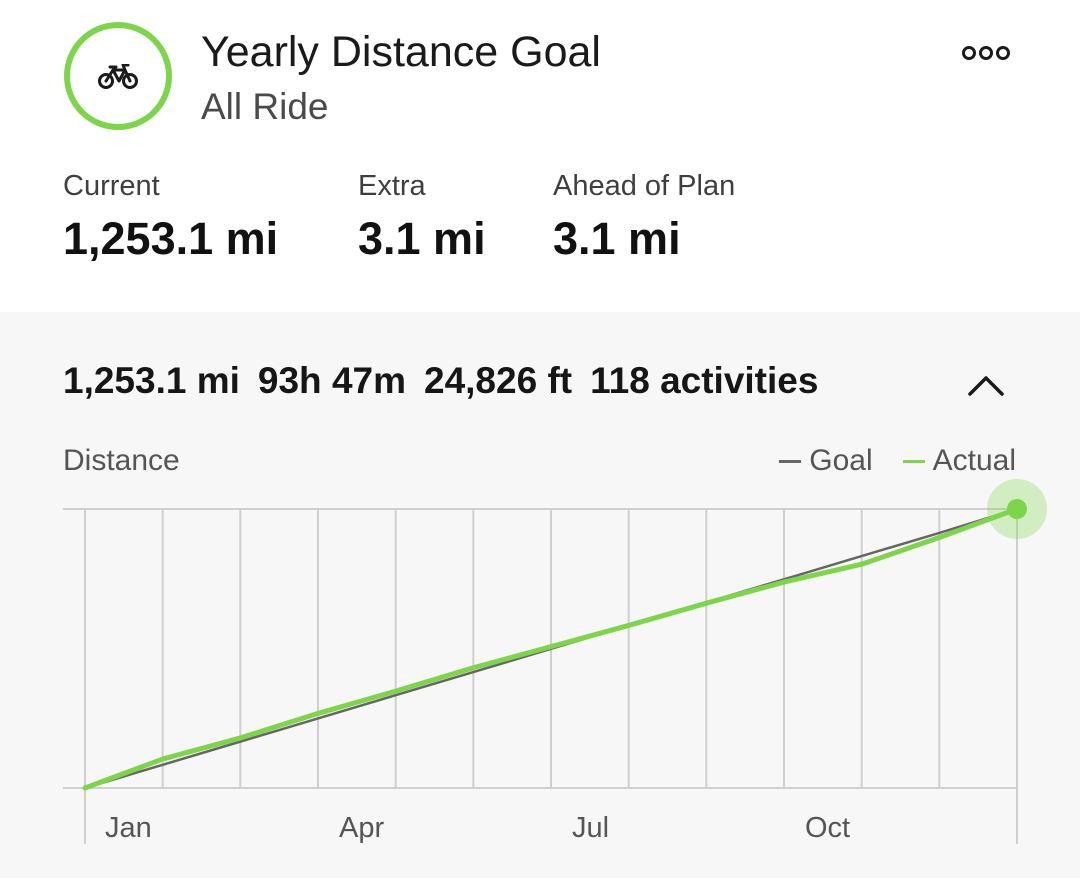  What do you see at coordinates (974, 460) in the screenshot?
I see `legend-actual-label: Actual` at bounding box center [974, 460].